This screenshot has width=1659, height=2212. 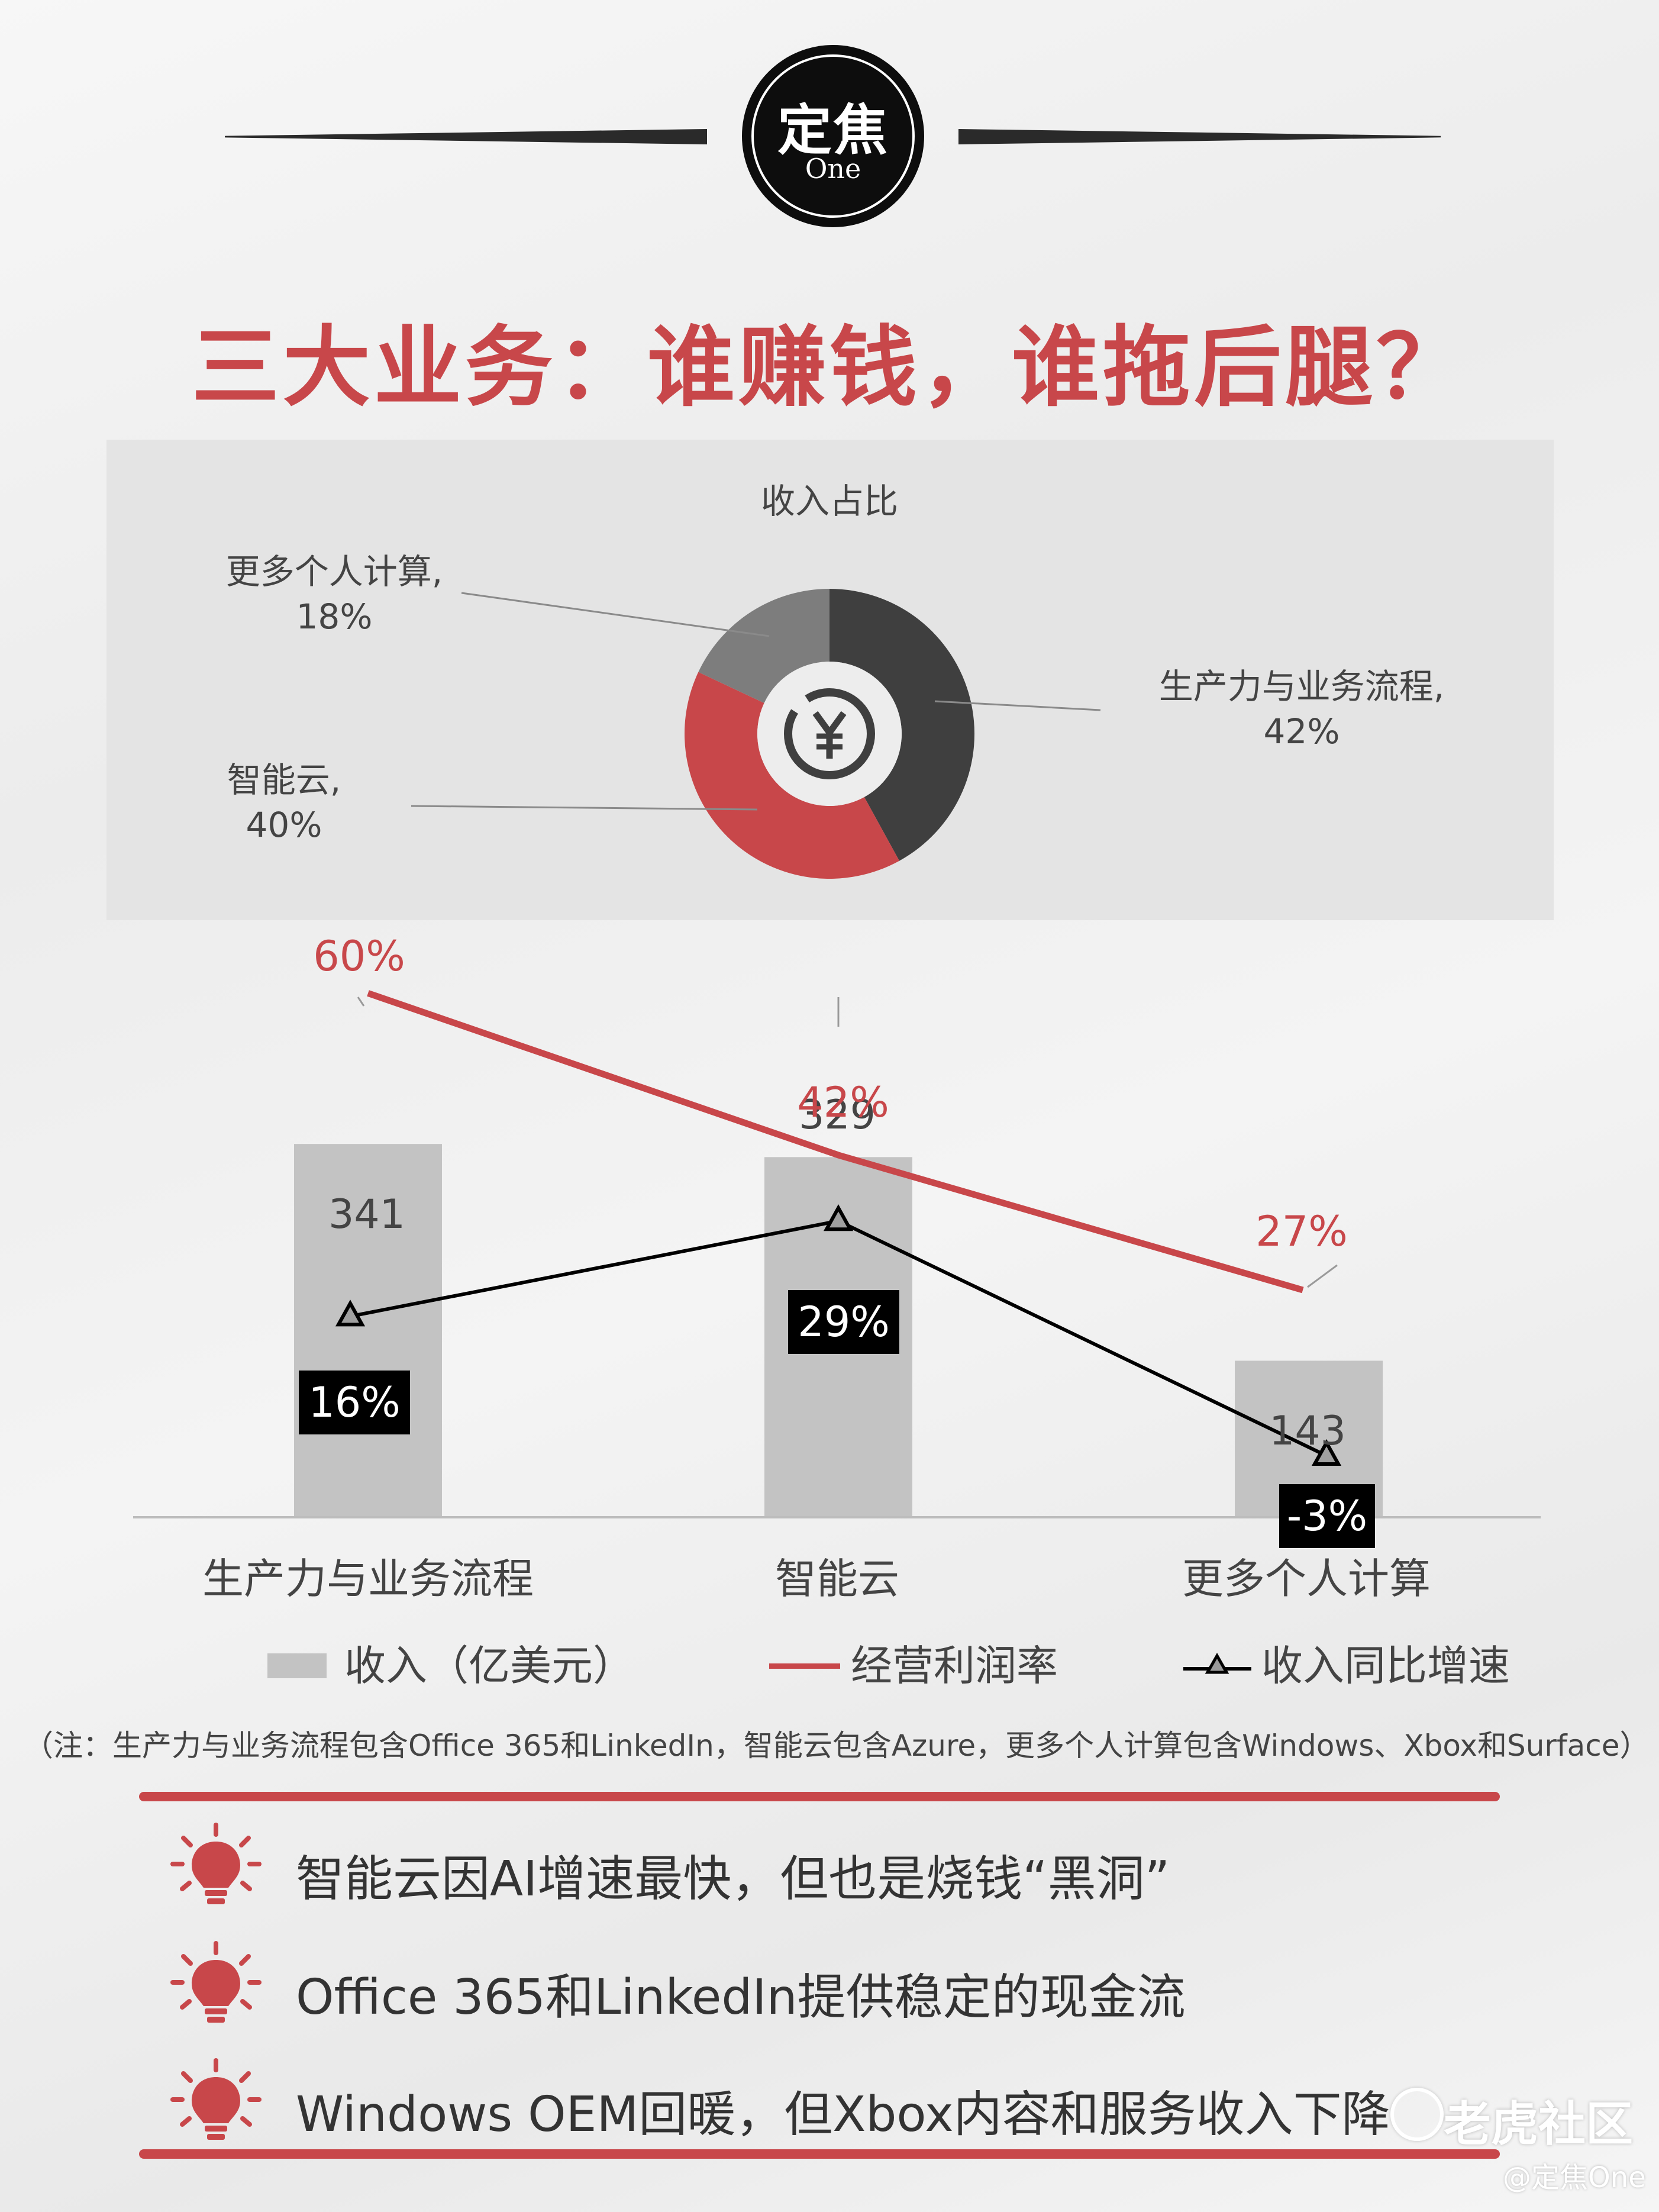 I want to click on pie-label-cloud: 智能云, 40%, so click(x=284, y=802).